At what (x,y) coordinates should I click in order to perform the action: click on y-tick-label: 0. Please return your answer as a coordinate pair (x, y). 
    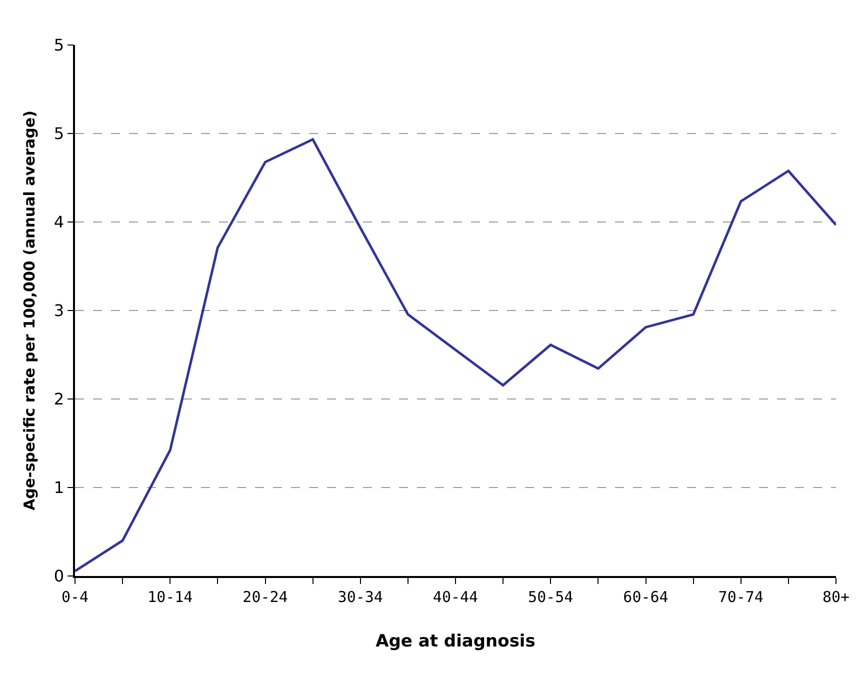
    Looking at the image, I should click on (59, 576).